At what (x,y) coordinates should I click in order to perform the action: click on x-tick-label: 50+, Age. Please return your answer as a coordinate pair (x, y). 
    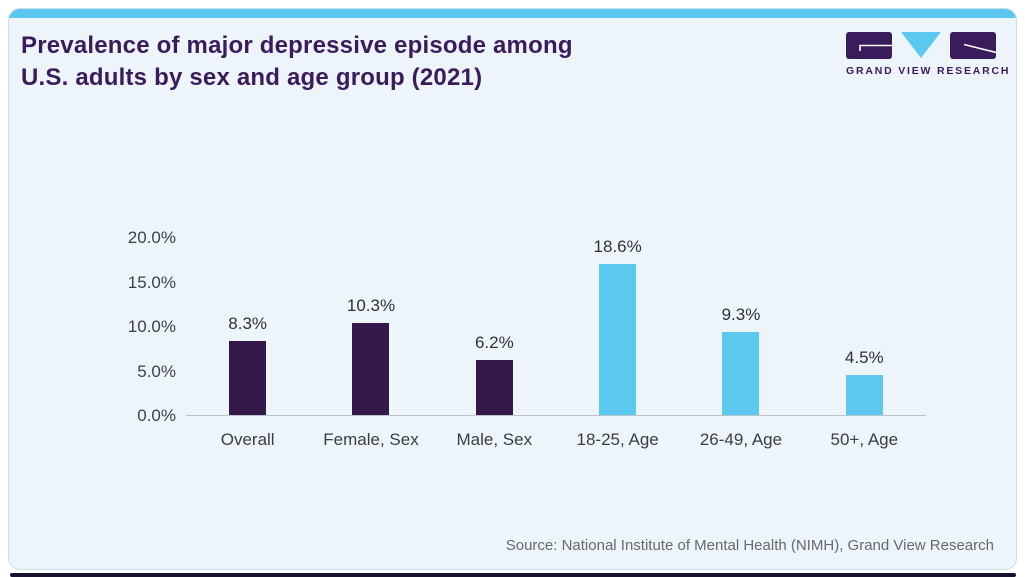
    Looking at the image, I should click on (864, 439).